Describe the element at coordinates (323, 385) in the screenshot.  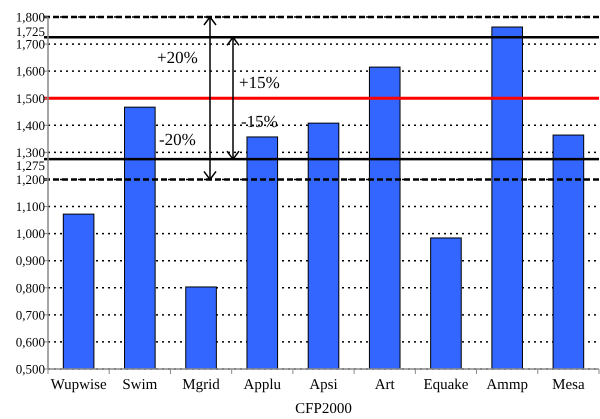
I see `x-tick-label: Apsi` at that location.